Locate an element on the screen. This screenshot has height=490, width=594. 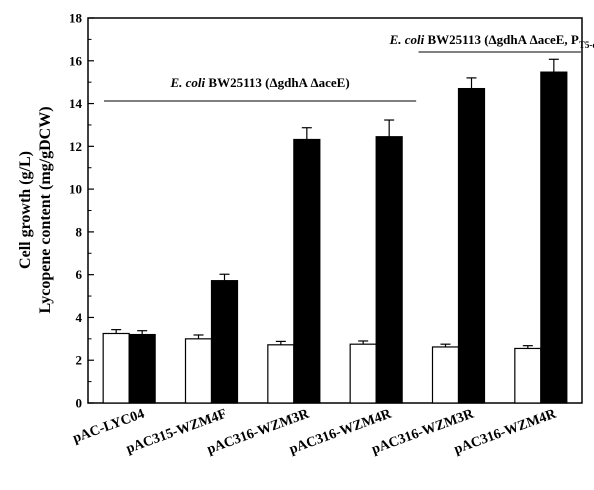
y-tick-label: 0 is located at coordinates (79, 403).